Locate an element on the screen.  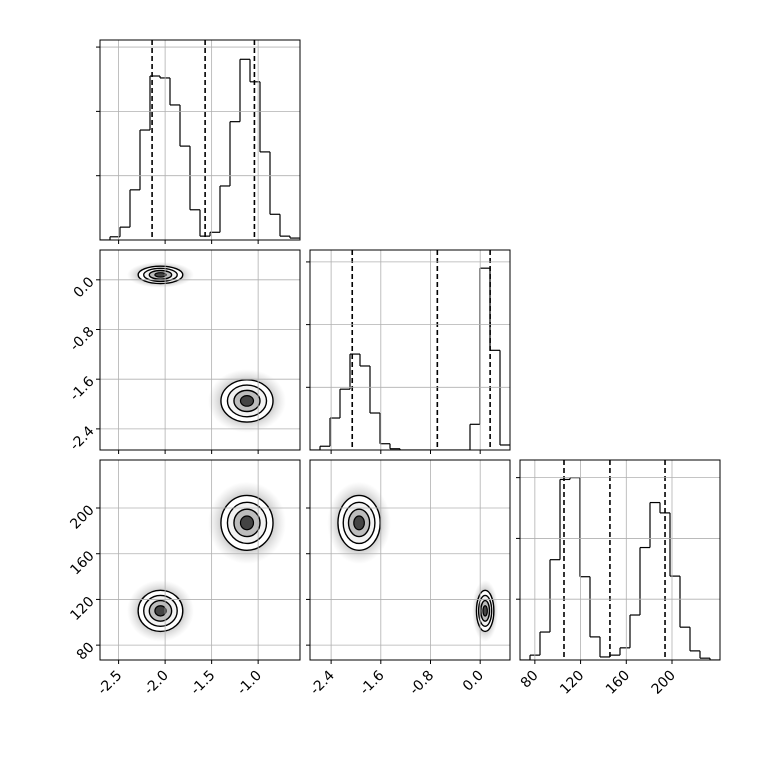
y-tick-label: -0.8 is located at coordinates (82, 339).